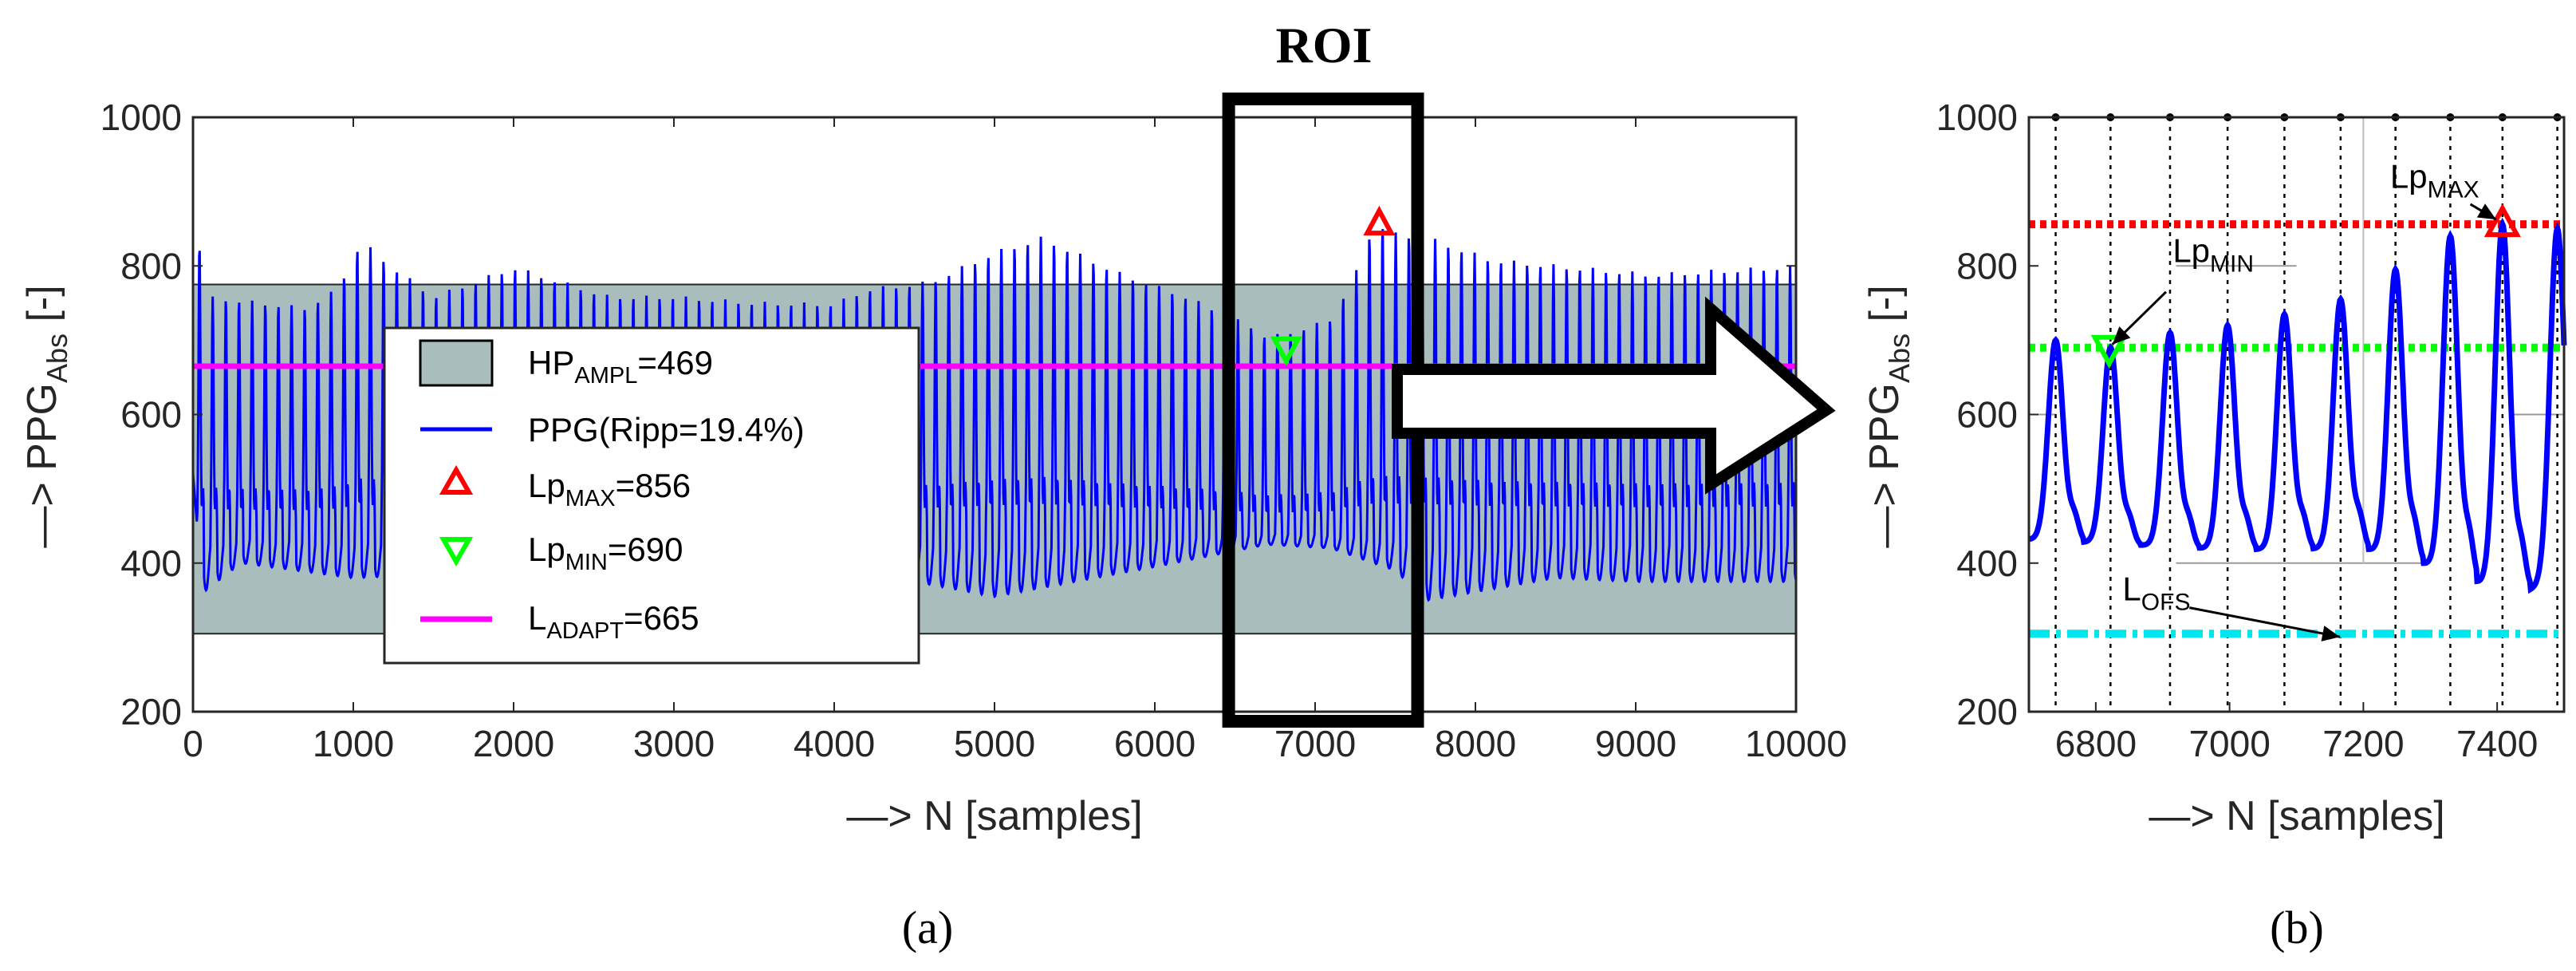 Image resolution: width=2576 pixels, height=971 pixels. Describe the element at coordinates (1977, 117) in the screenshot. I see `panel-b-y-tick-label: 1000` at that location.